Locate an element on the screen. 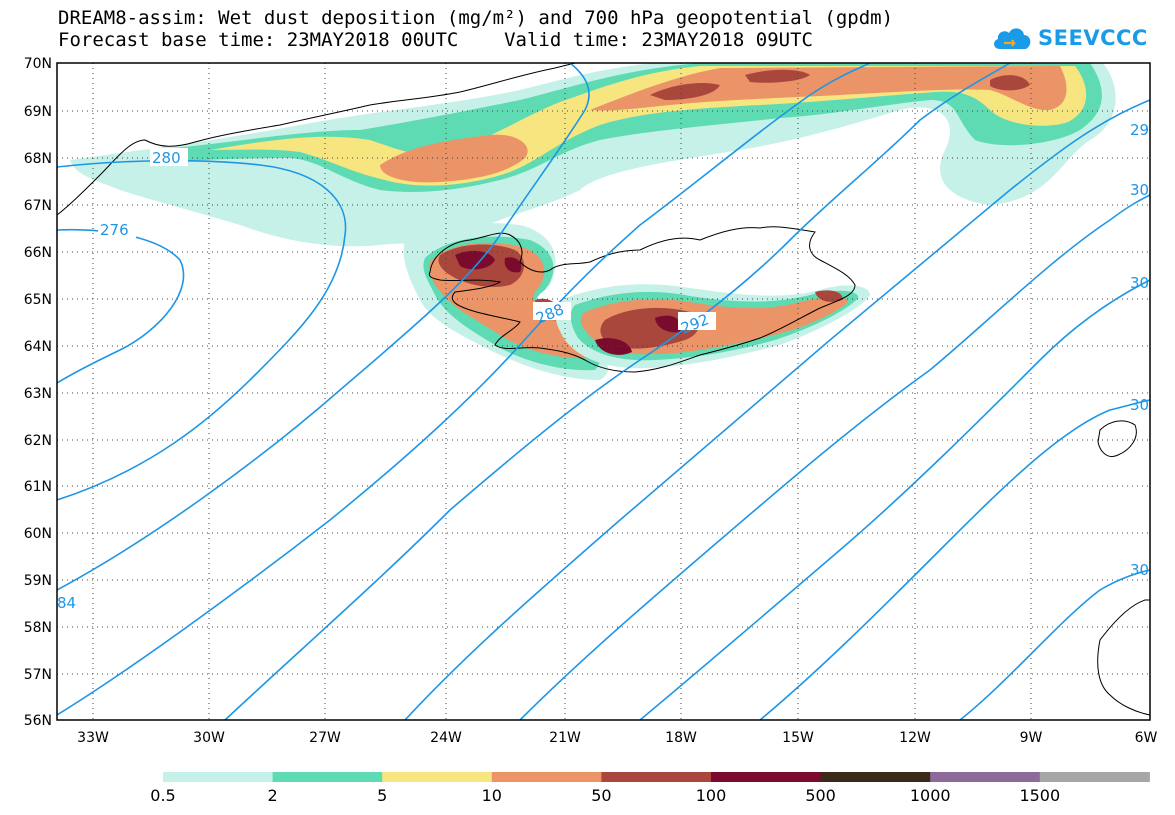 This screenshot has height=815, width=1175. colorbar is located at coordinates (656, 777).